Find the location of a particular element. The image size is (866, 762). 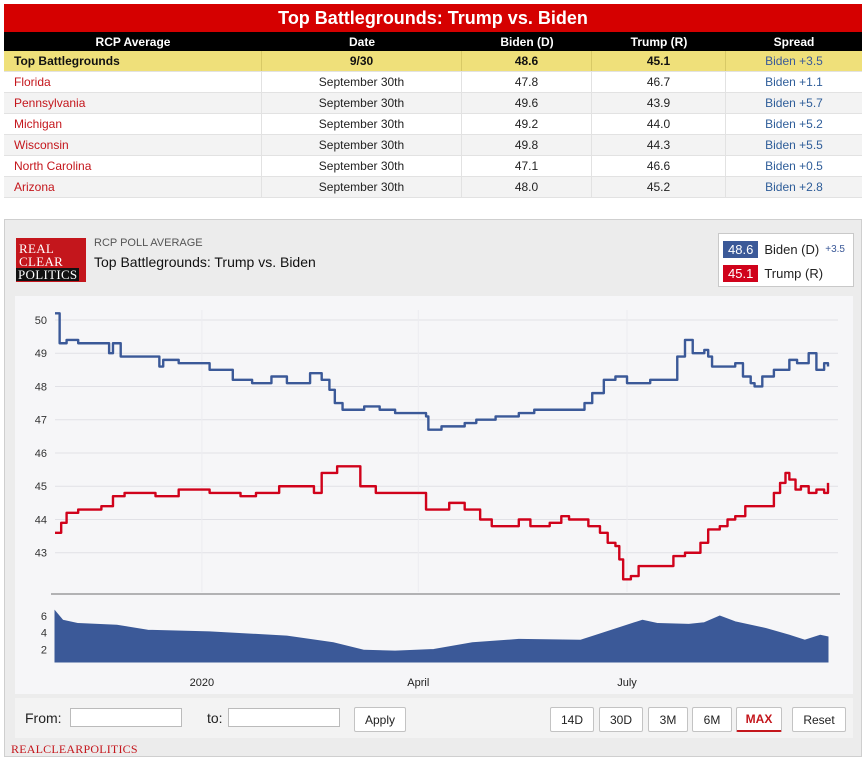

navigator-tick-label: 2 is located at coordinates (44, 650).